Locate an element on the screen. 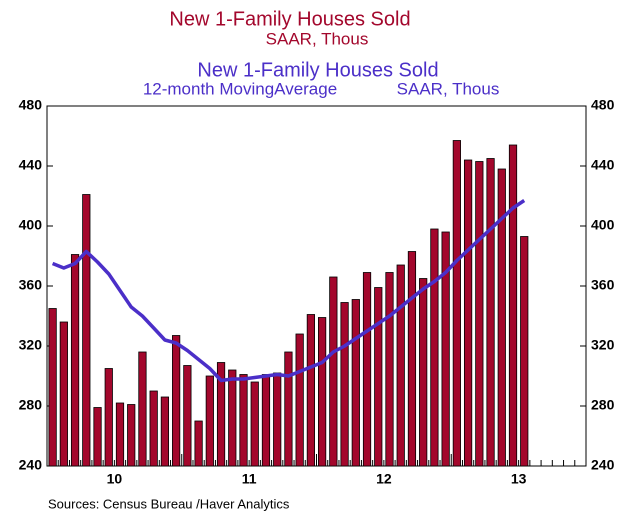 This screenshot has width=624, height=512. y-tick-label: 320 is located at coordinates (31, 345).